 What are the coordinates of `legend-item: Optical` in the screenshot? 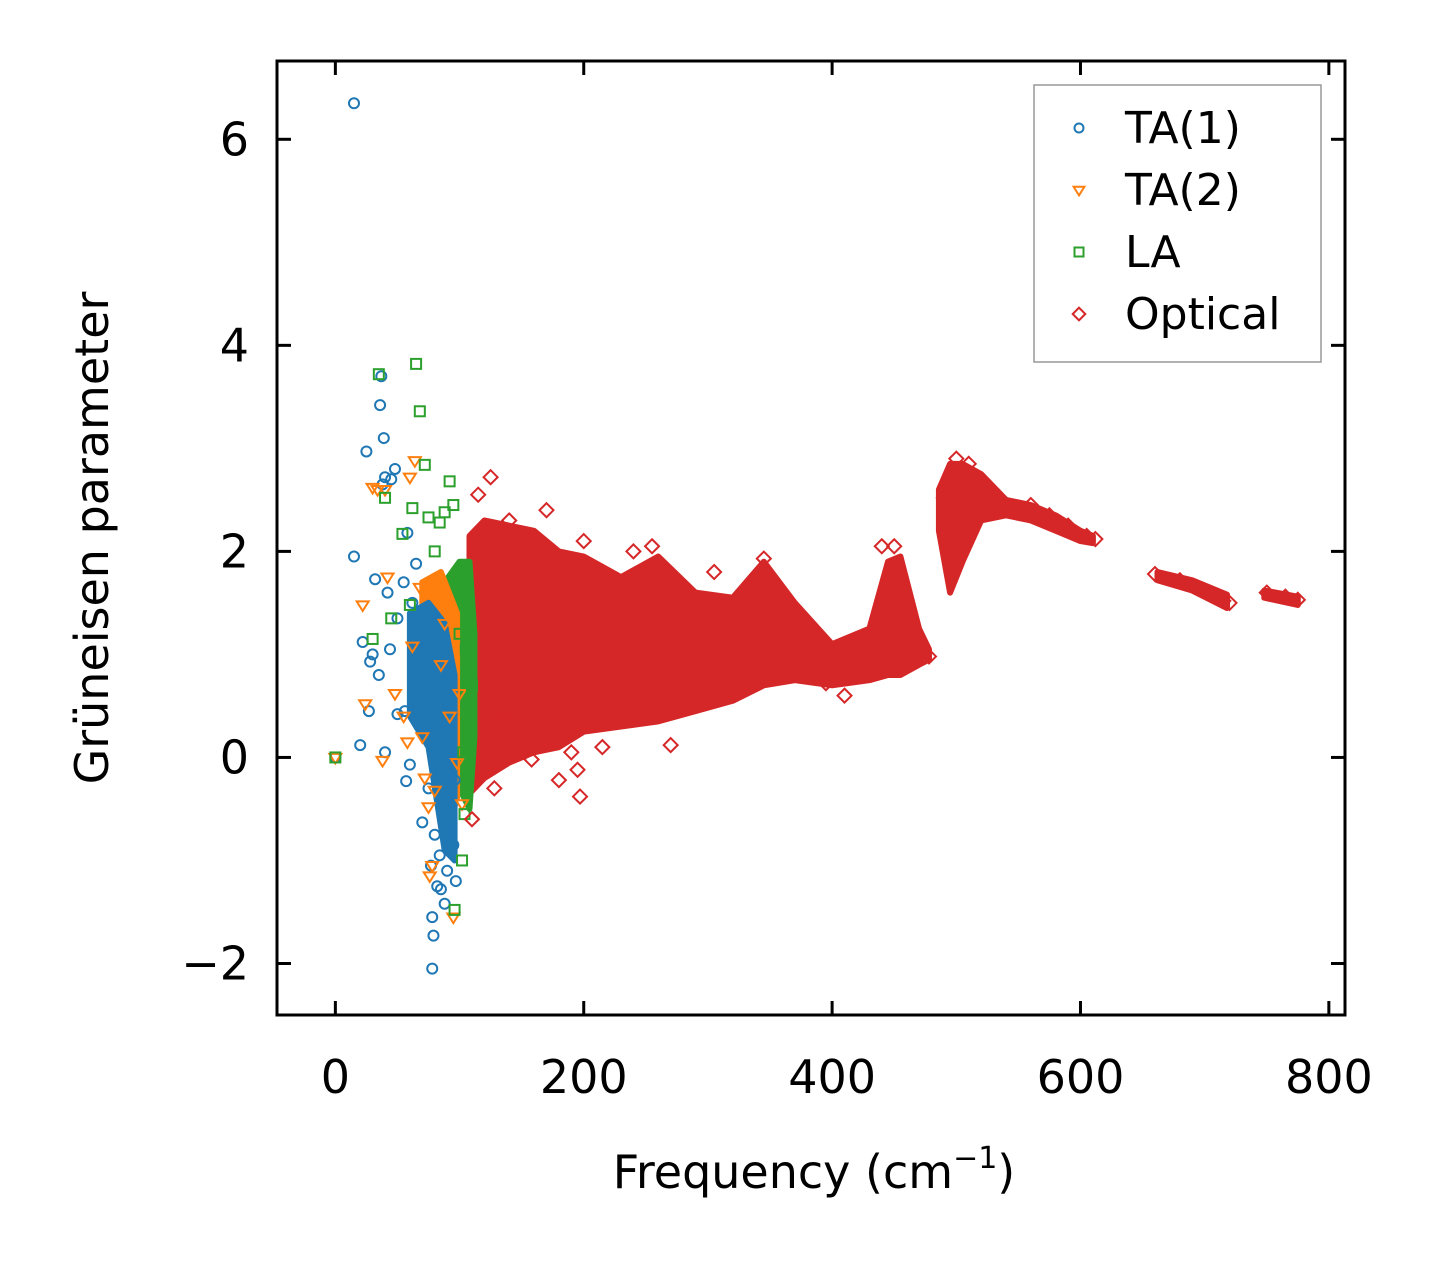 It's located at (1175, 314).